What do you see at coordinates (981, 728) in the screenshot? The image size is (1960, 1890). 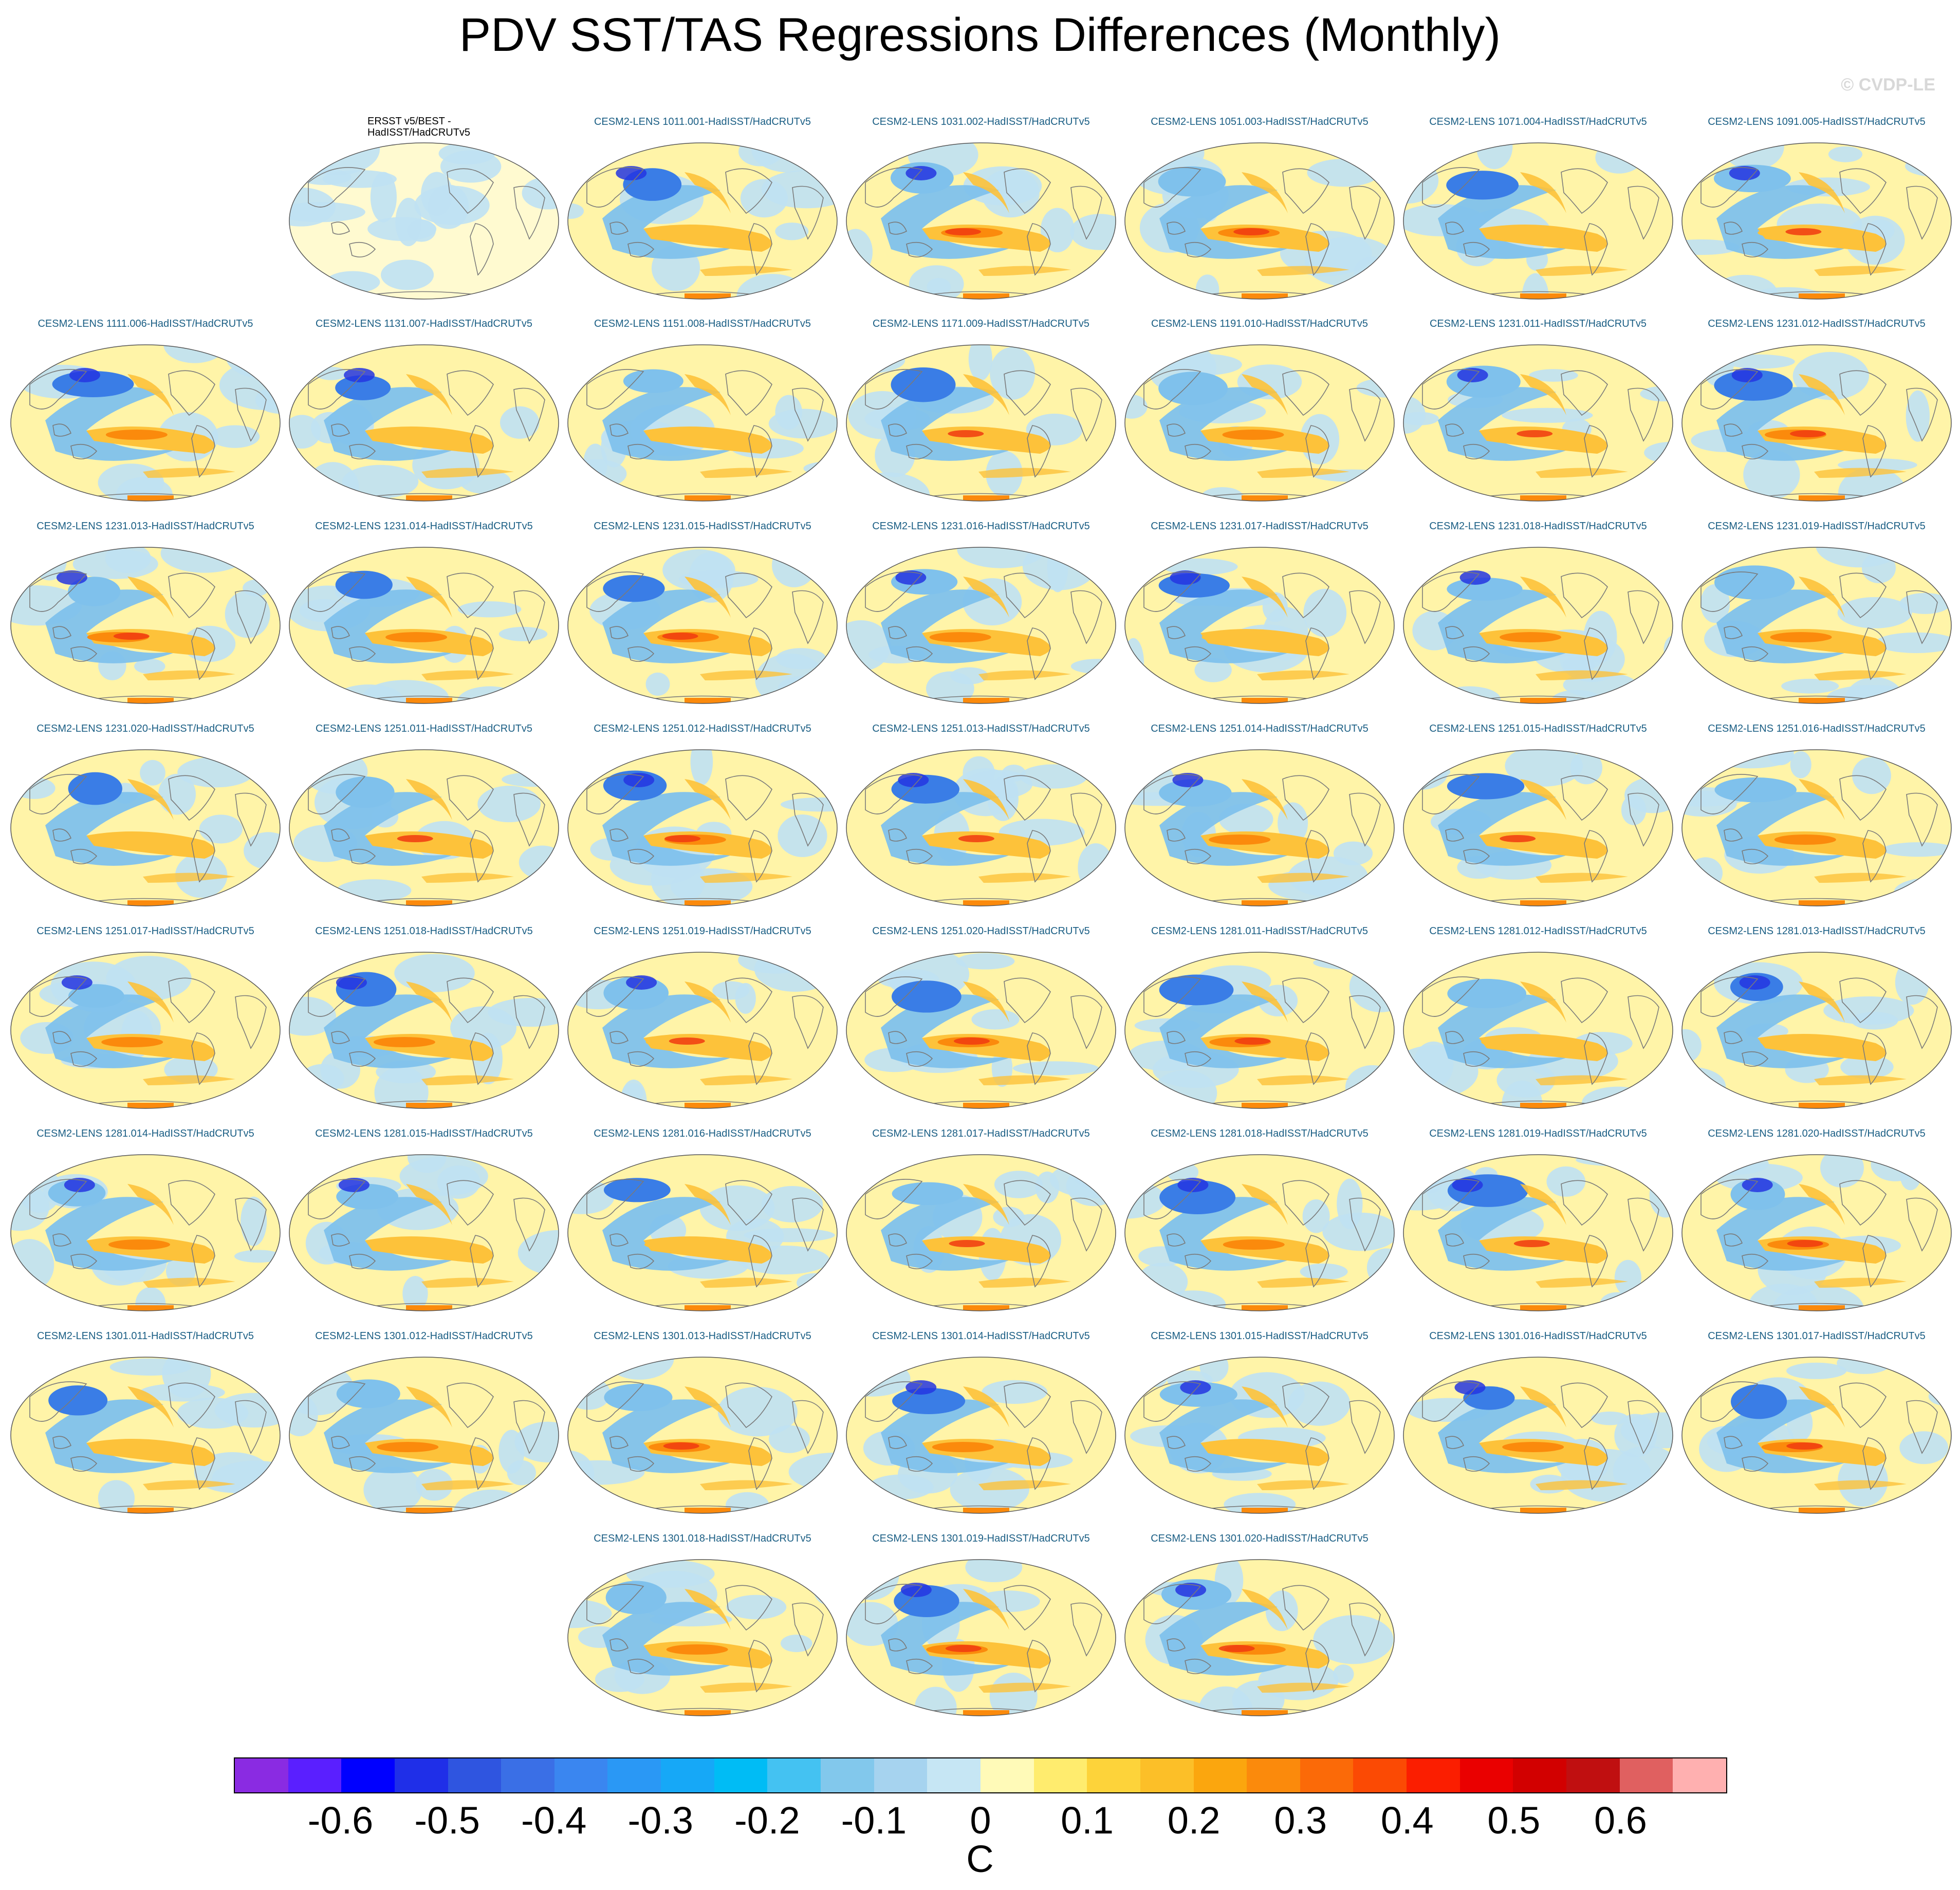 I see `panel-title: CESM2-LENS 1251.013-HadISST/HadCRUTv5` at bounding box center [981, 728].